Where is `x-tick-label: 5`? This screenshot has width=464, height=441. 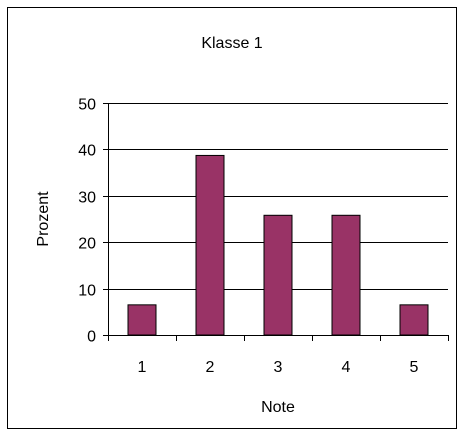 x-tick-label: 5 is located at coordinates (414, 367).